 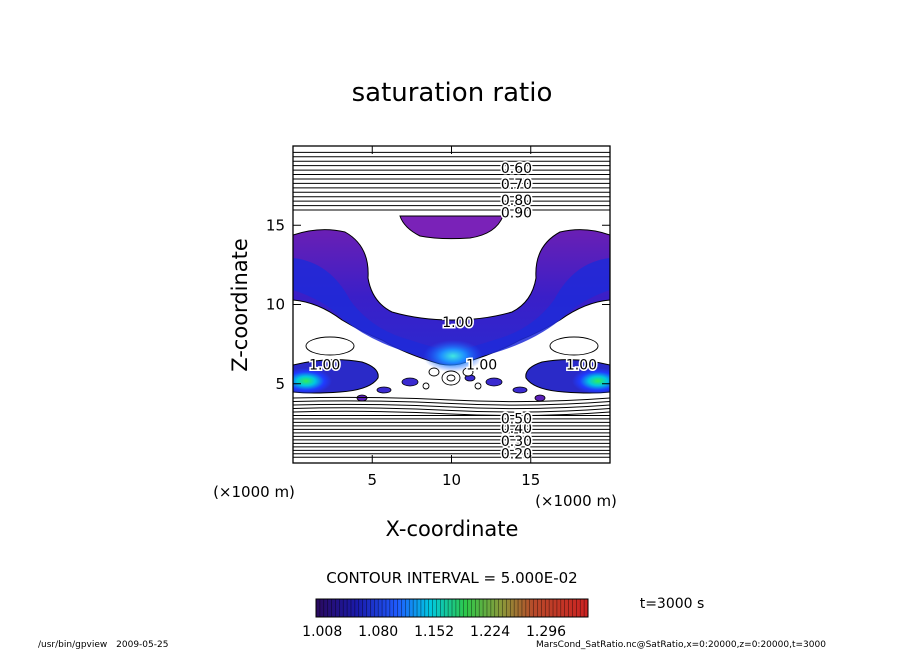 I want to click on contour-label-text: 0.90, so click(x=516, y=214).